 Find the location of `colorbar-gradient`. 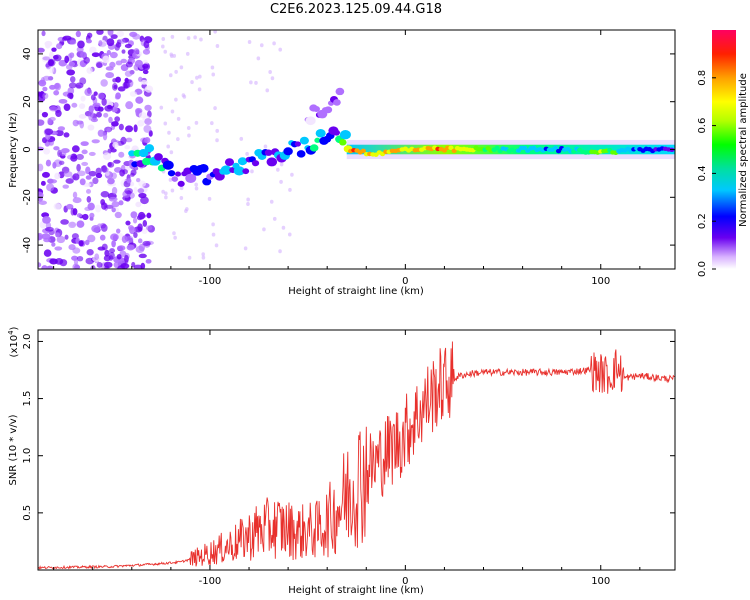

colorbar-gradient is located at coordinates (724, 149).